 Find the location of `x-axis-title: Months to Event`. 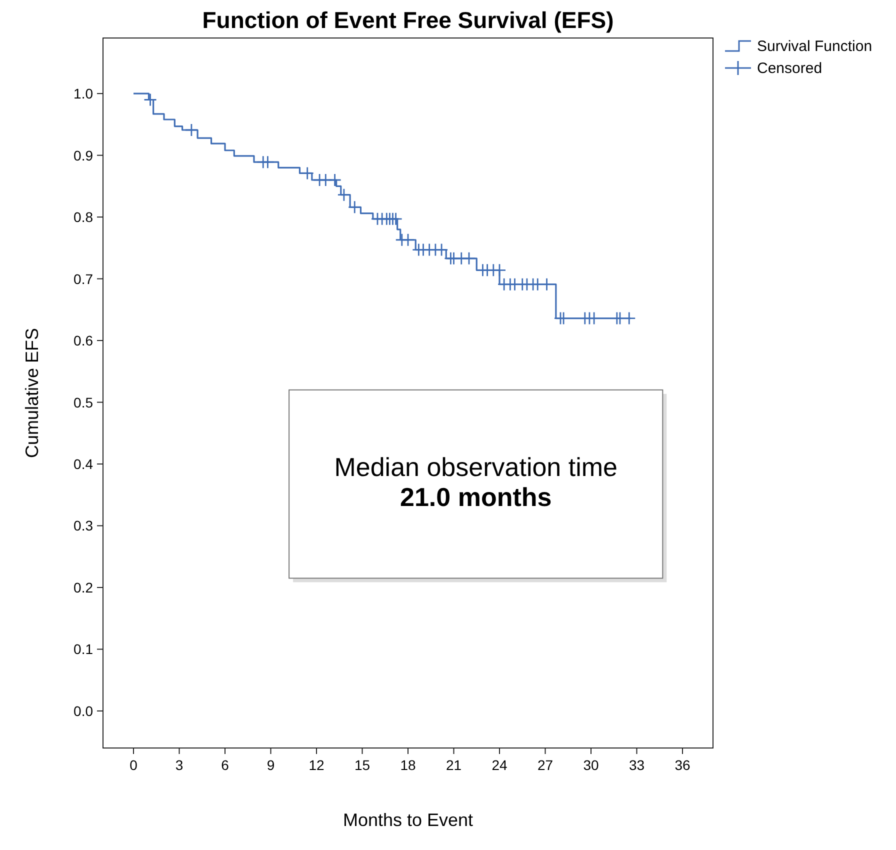

x-axis-title: Months to Event is located at coordinates (408, 820).